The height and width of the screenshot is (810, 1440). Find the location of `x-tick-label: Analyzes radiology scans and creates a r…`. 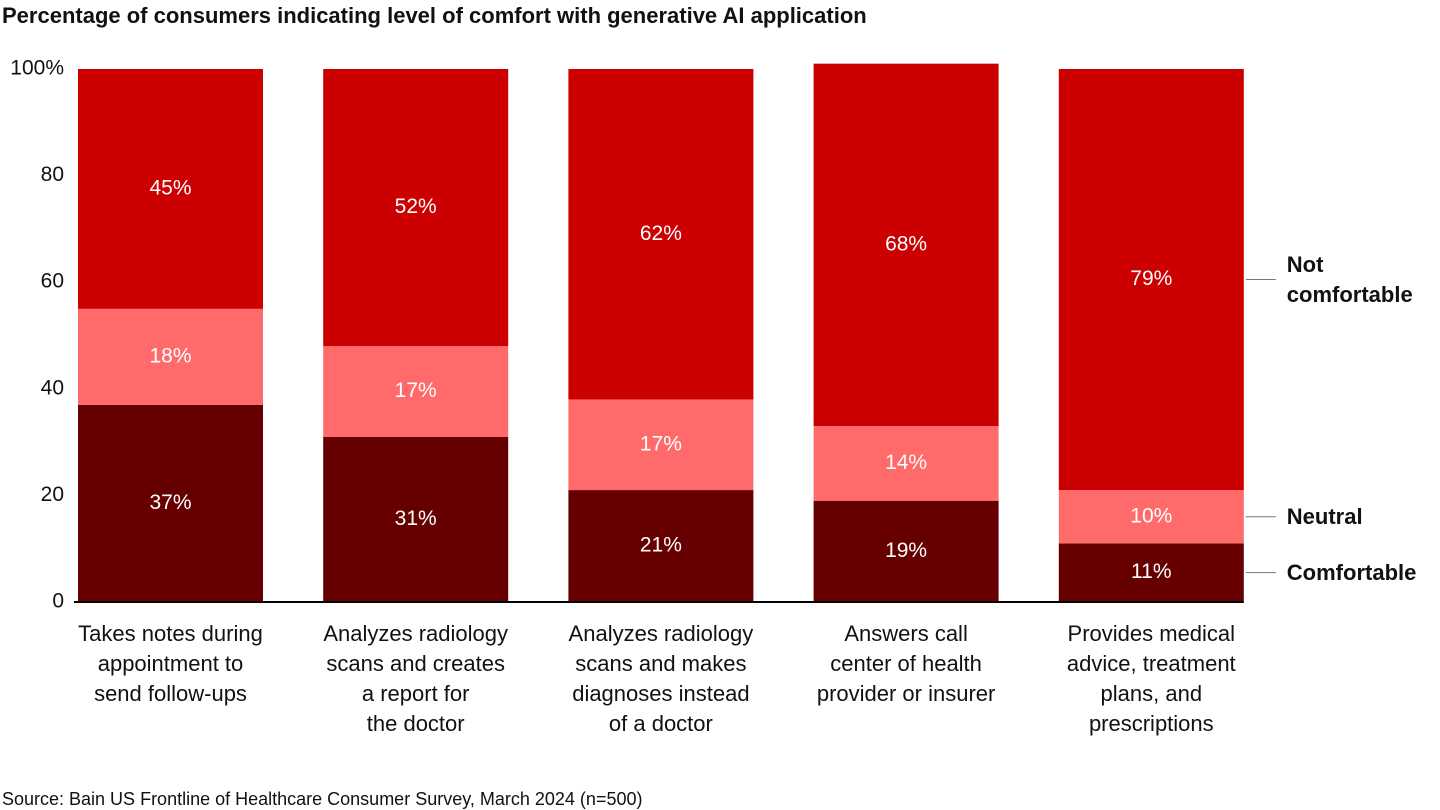

x-tick-label: Analyzes radiology scans and creates a r… is located at coordinates (416, 678).